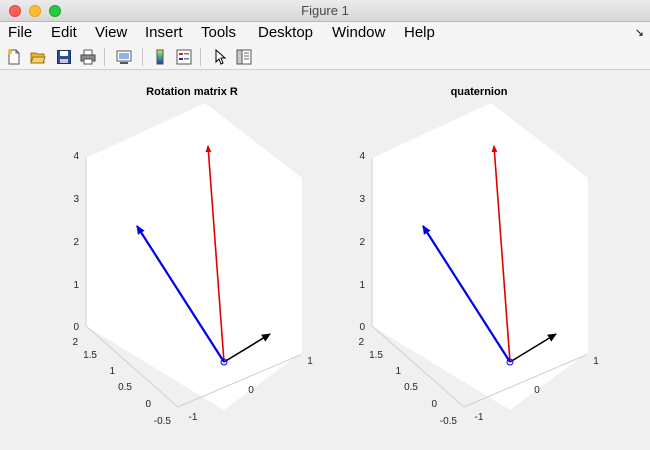 Image resolution: width=650 pixels, height=450 pixels. Describe the element at coordinates (359, 32) in the screenshot. I see `menu-window: Window` at that location.